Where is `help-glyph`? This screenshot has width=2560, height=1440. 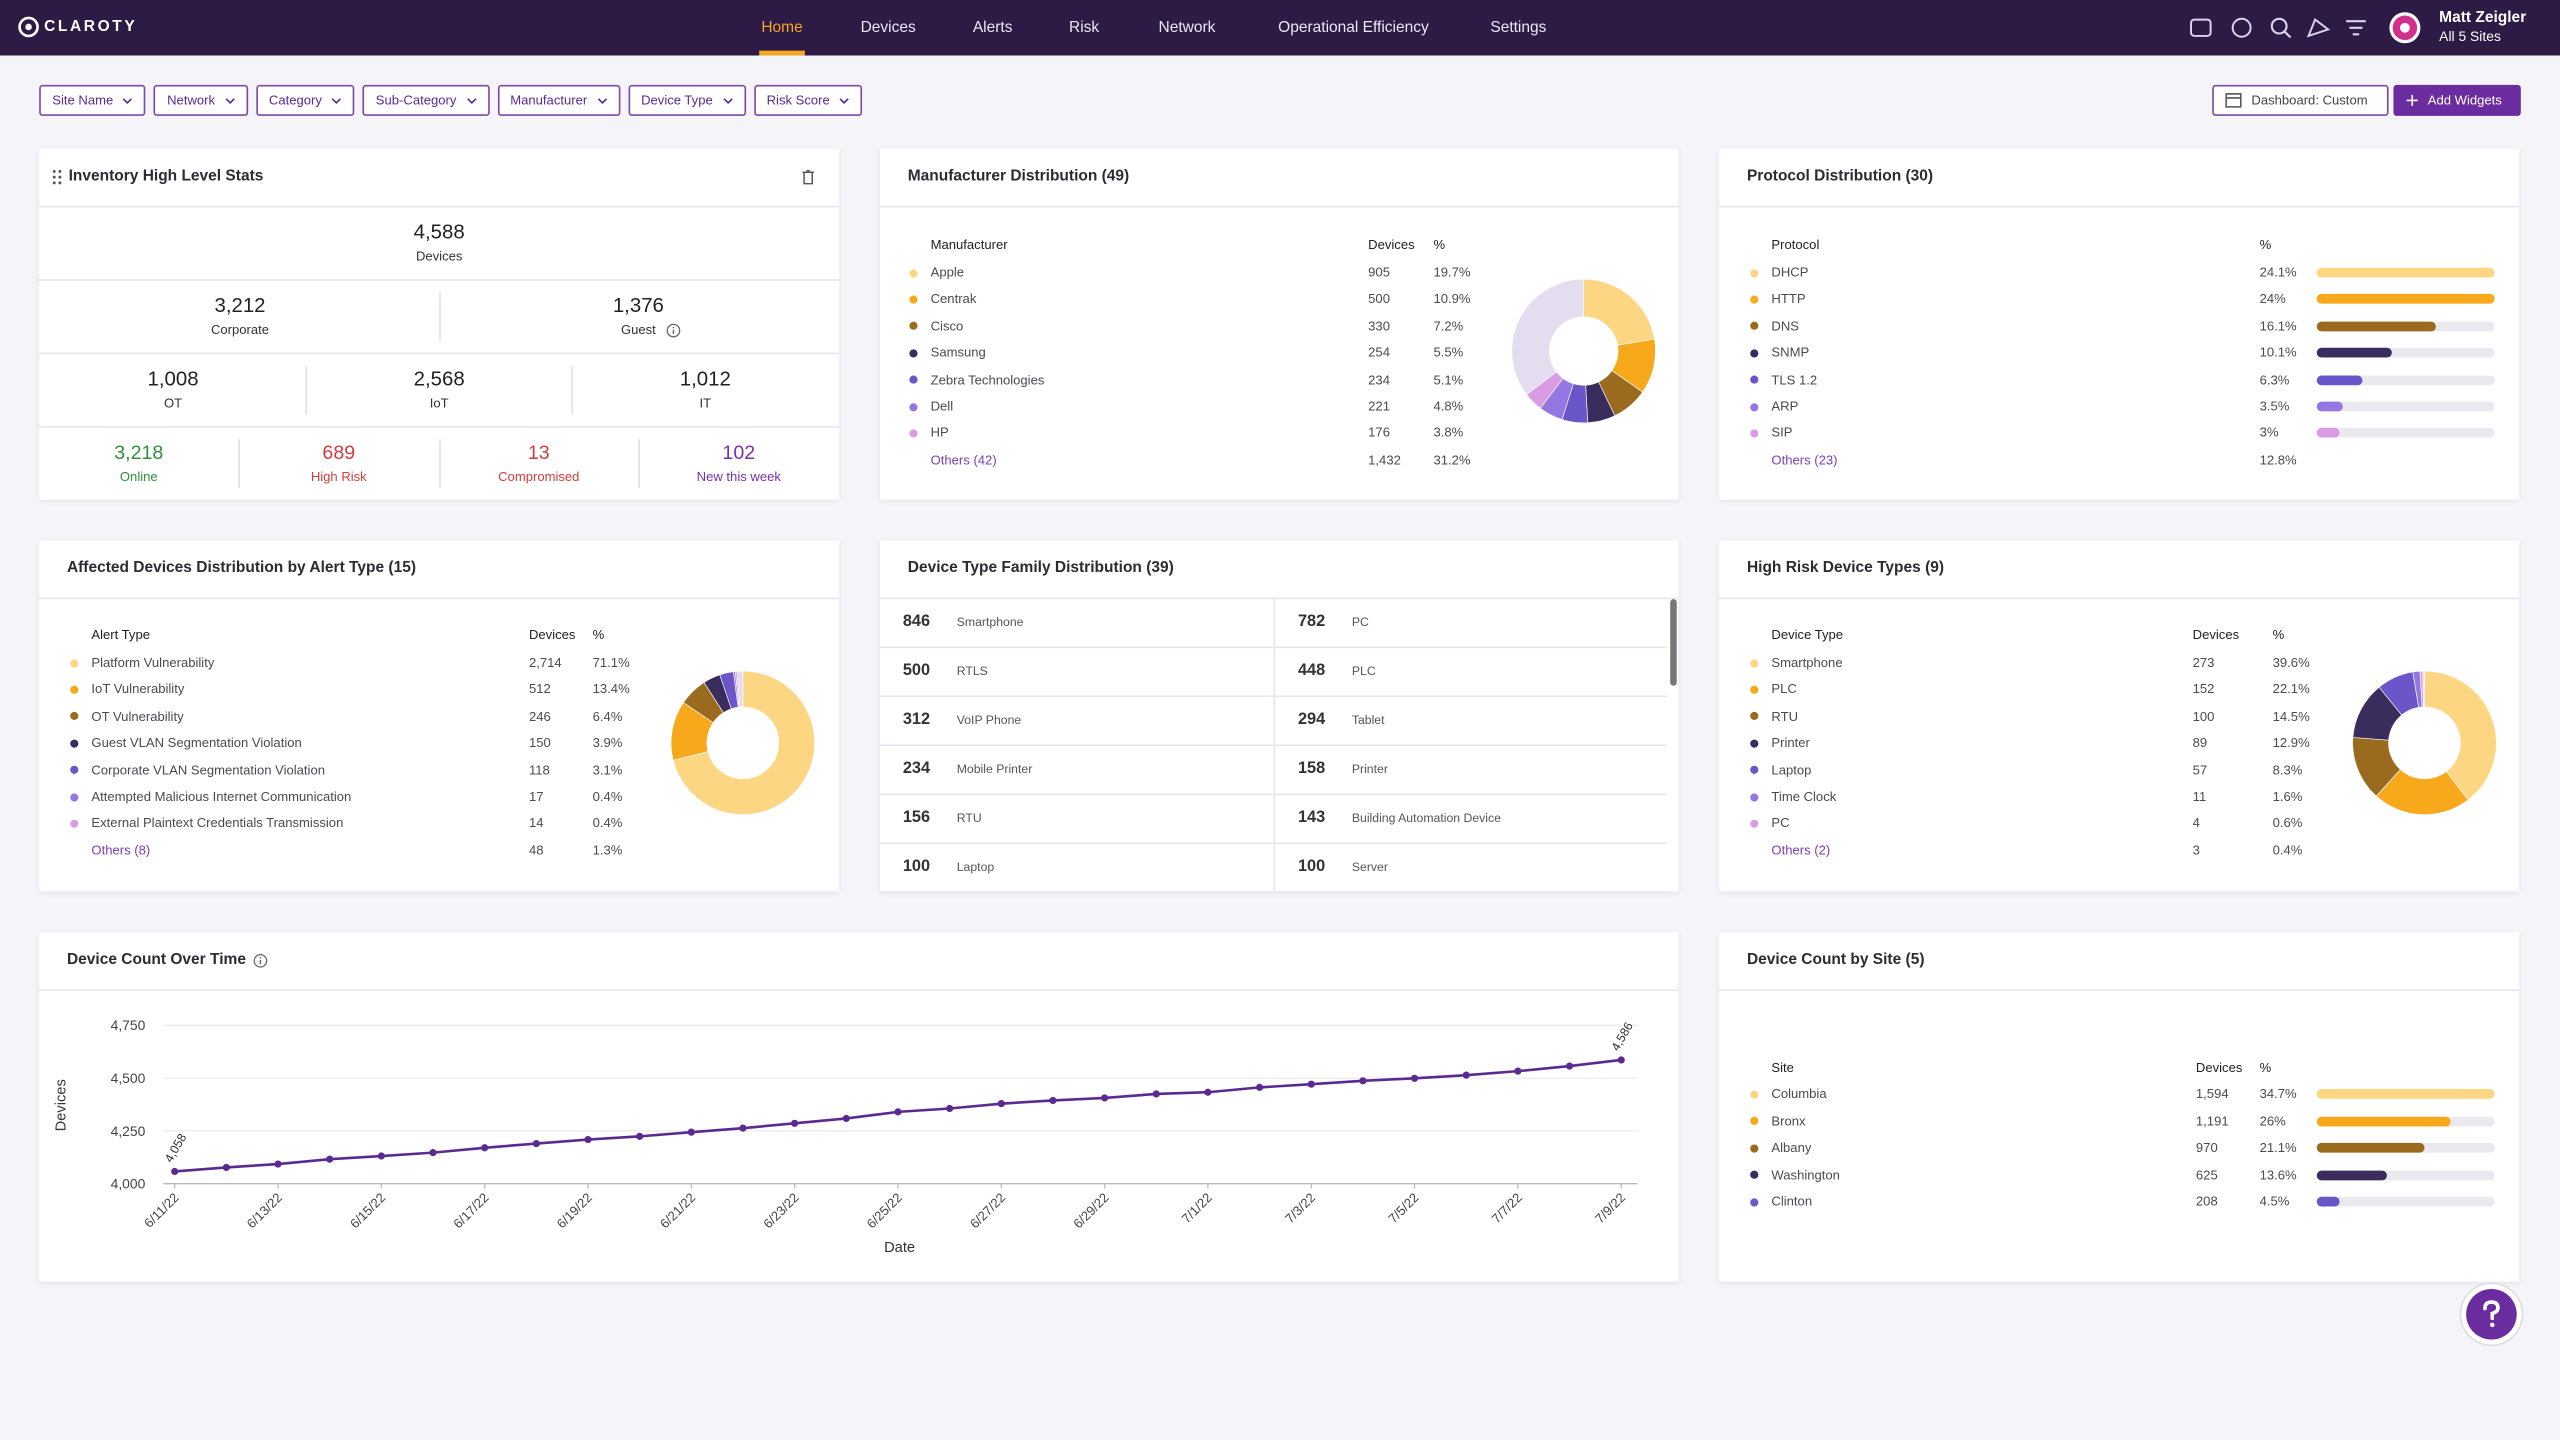
help-glyph is located at coordinates (2491, 1310).